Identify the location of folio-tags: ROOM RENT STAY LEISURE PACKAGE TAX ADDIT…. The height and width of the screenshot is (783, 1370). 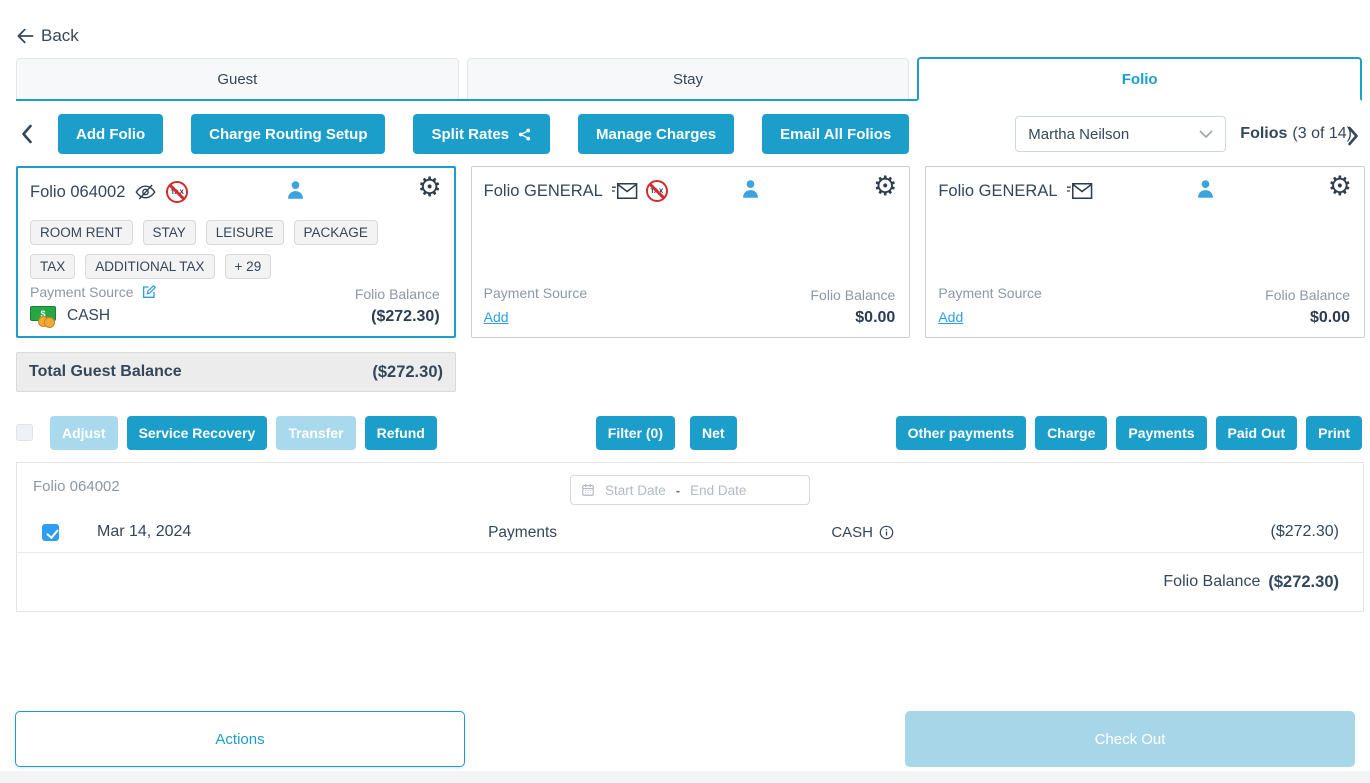
(219, 249).